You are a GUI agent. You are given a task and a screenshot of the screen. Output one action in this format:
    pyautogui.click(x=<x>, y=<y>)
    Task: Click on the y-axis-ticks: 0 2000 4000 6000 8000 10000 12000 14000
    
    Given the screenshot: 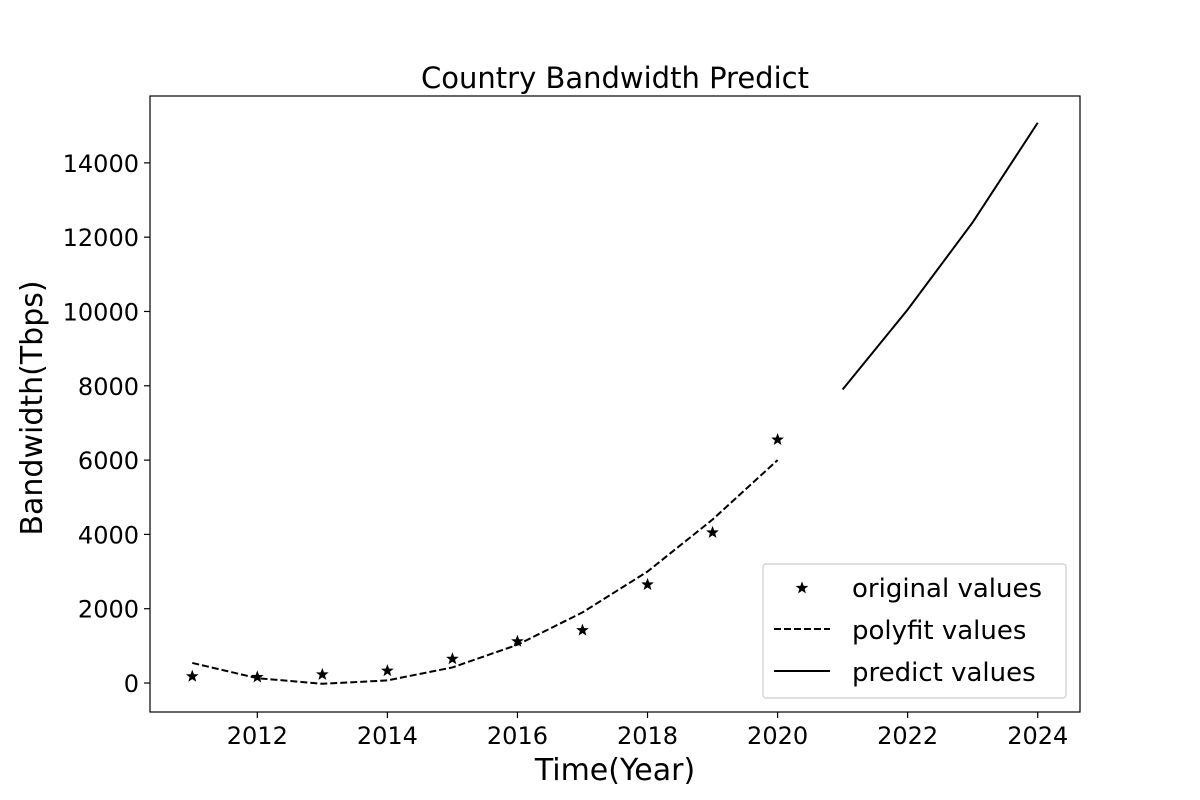 What is the action you would take?
    pyautogui.click(x=106, y=424)
    